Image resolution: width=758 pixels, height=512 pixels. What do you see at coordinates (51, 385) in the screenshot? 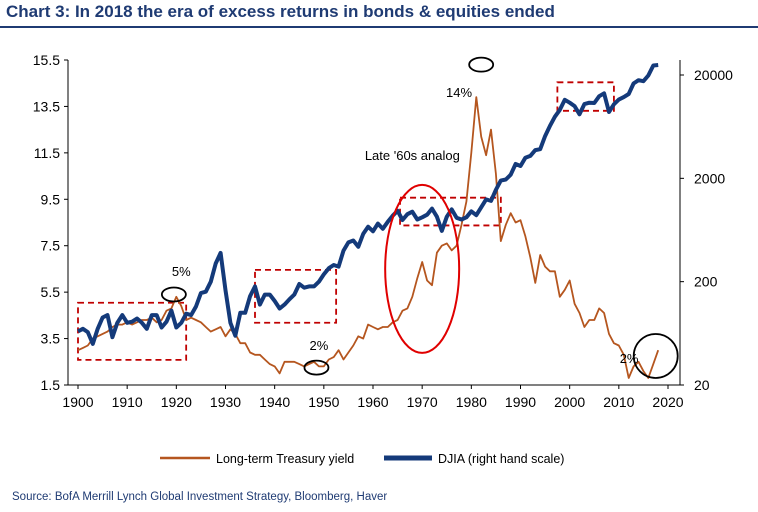
I see `left-tick-label: 1.5` at bounding box center [51, 385].